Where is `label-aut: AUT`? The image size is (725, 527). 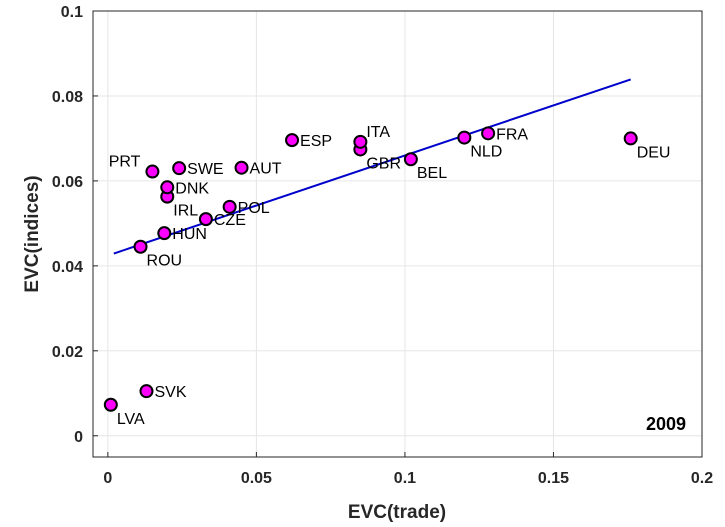 label-aut: AUT is located at coordinates (266, 169).